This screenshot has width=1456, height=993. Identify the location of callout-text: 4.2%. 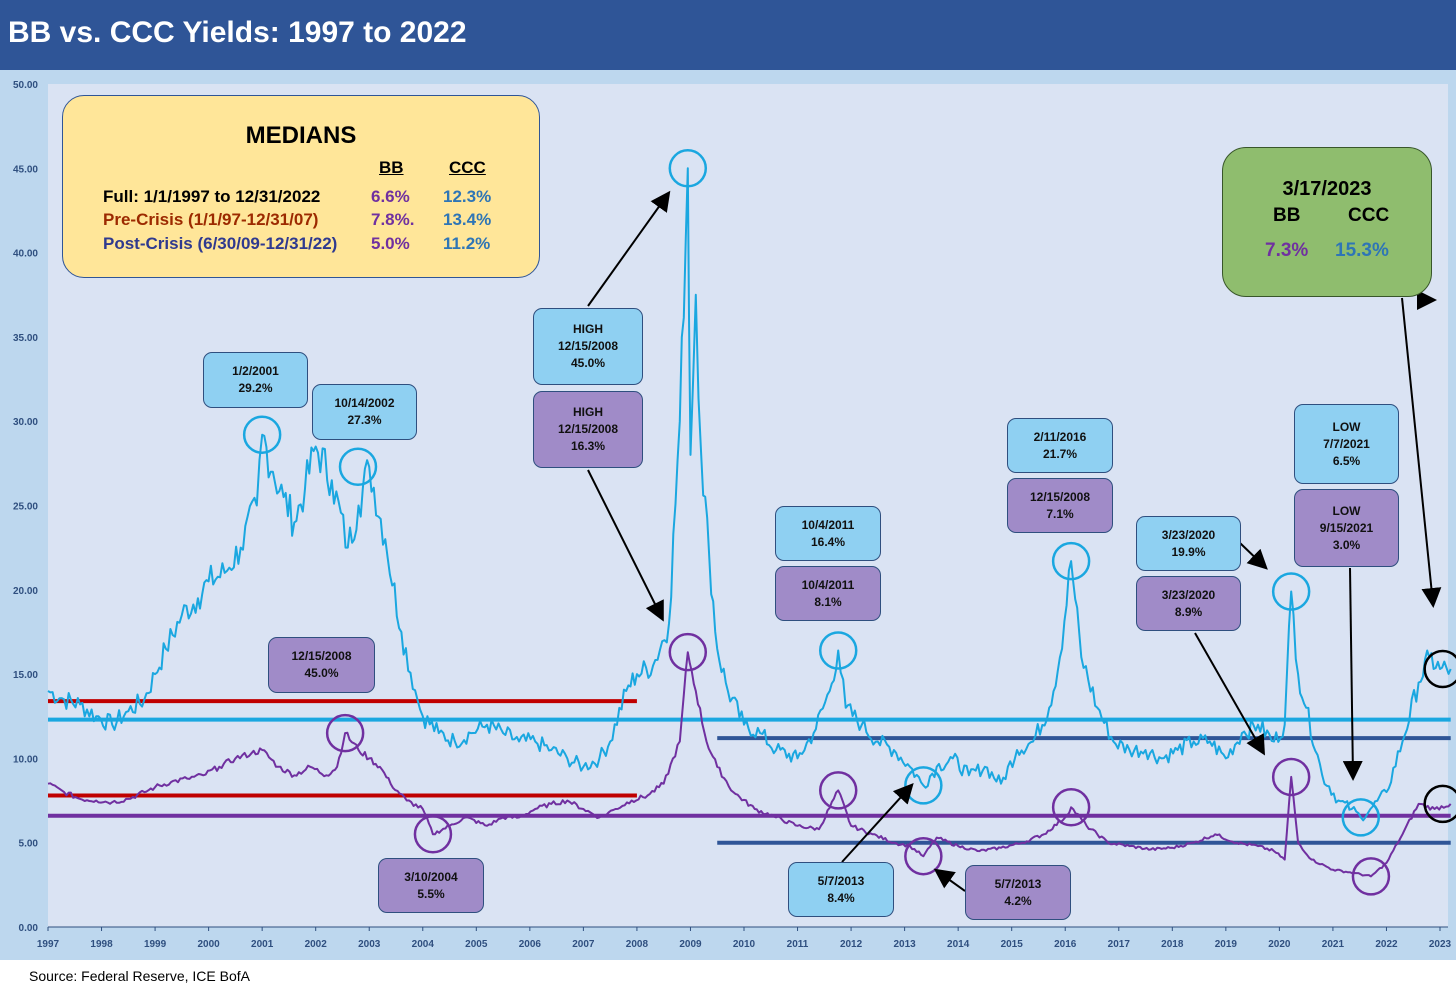
(1018, 900).